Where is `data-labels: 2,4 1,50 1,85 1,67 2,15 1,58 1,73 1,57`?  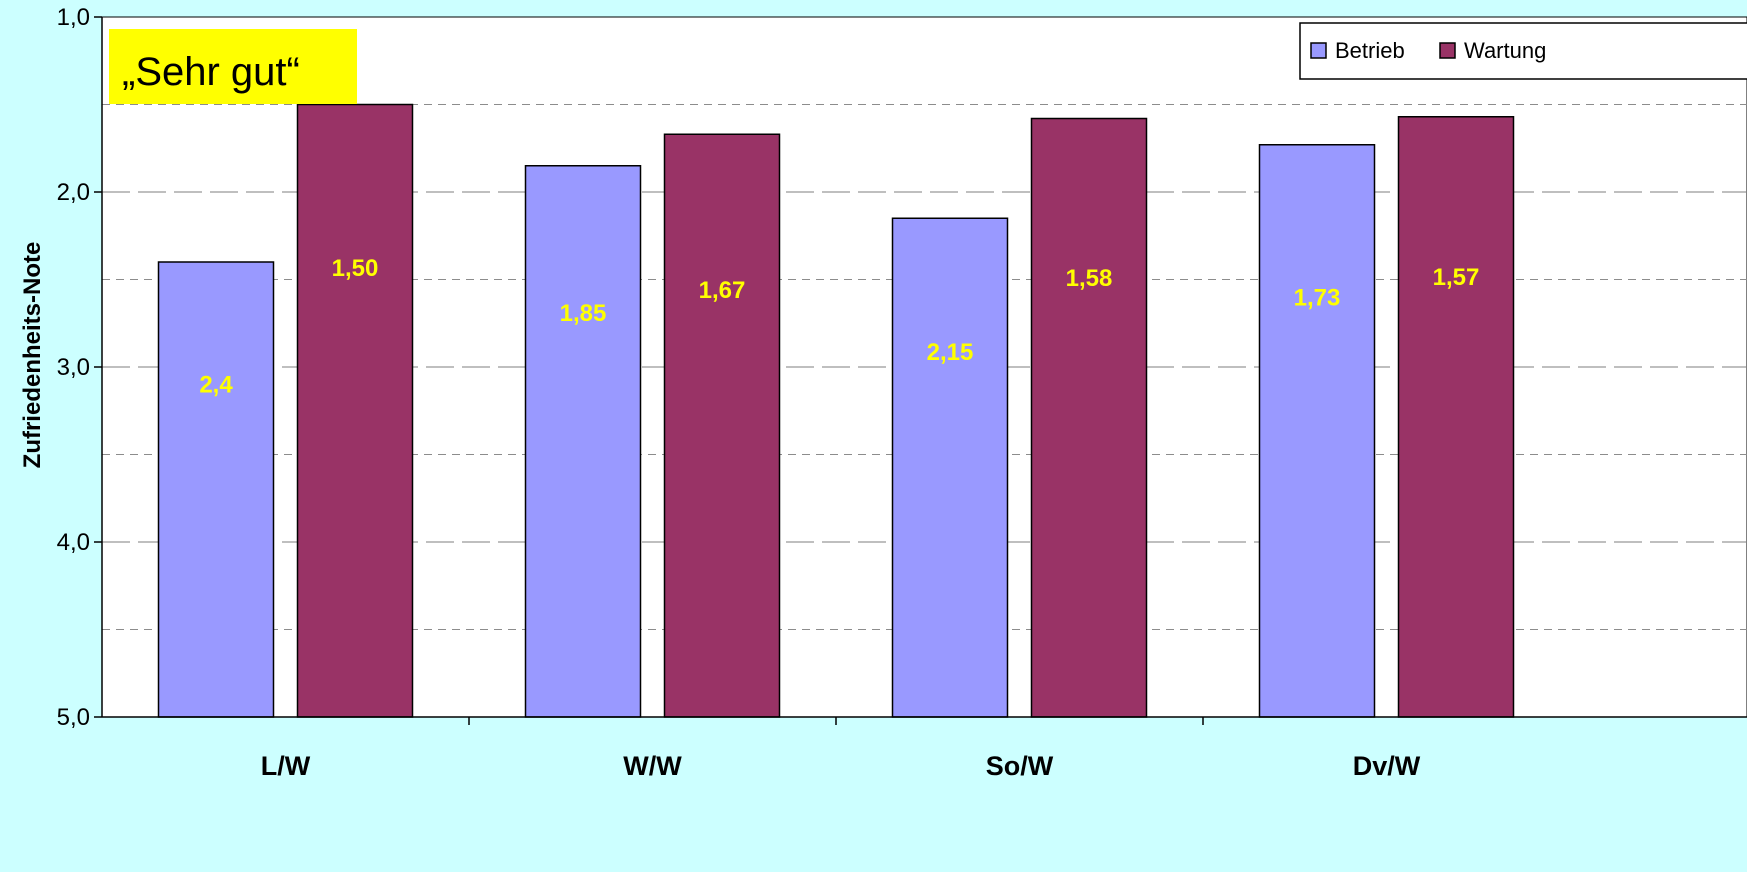 data-labels: 2,4 1,50 1,85 1,67 2,15 1,58 1,73 1,57 is located at coordinates (839, 327).